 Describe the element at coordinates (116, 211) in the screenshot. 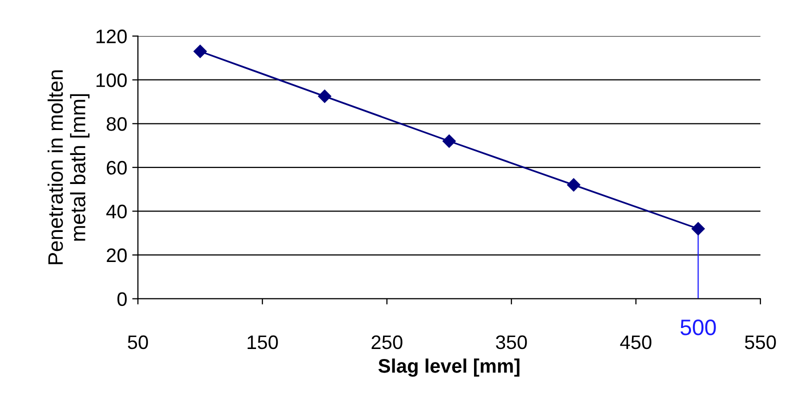

I see `y-tick-label: 40` at that location.